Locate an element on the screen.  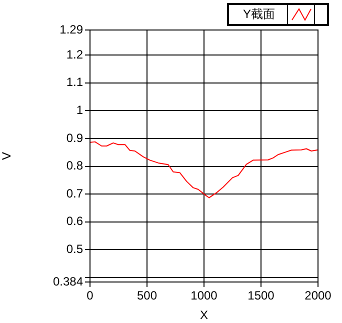
y-tick-label: 0.8 is located at coordinates (75, 165).